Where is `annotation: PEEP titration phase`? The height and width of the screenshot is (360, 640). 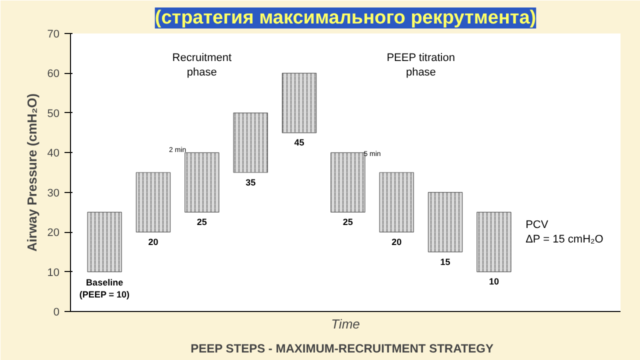
annotation: PEEP titration phase is located at coordinates (420, 65).